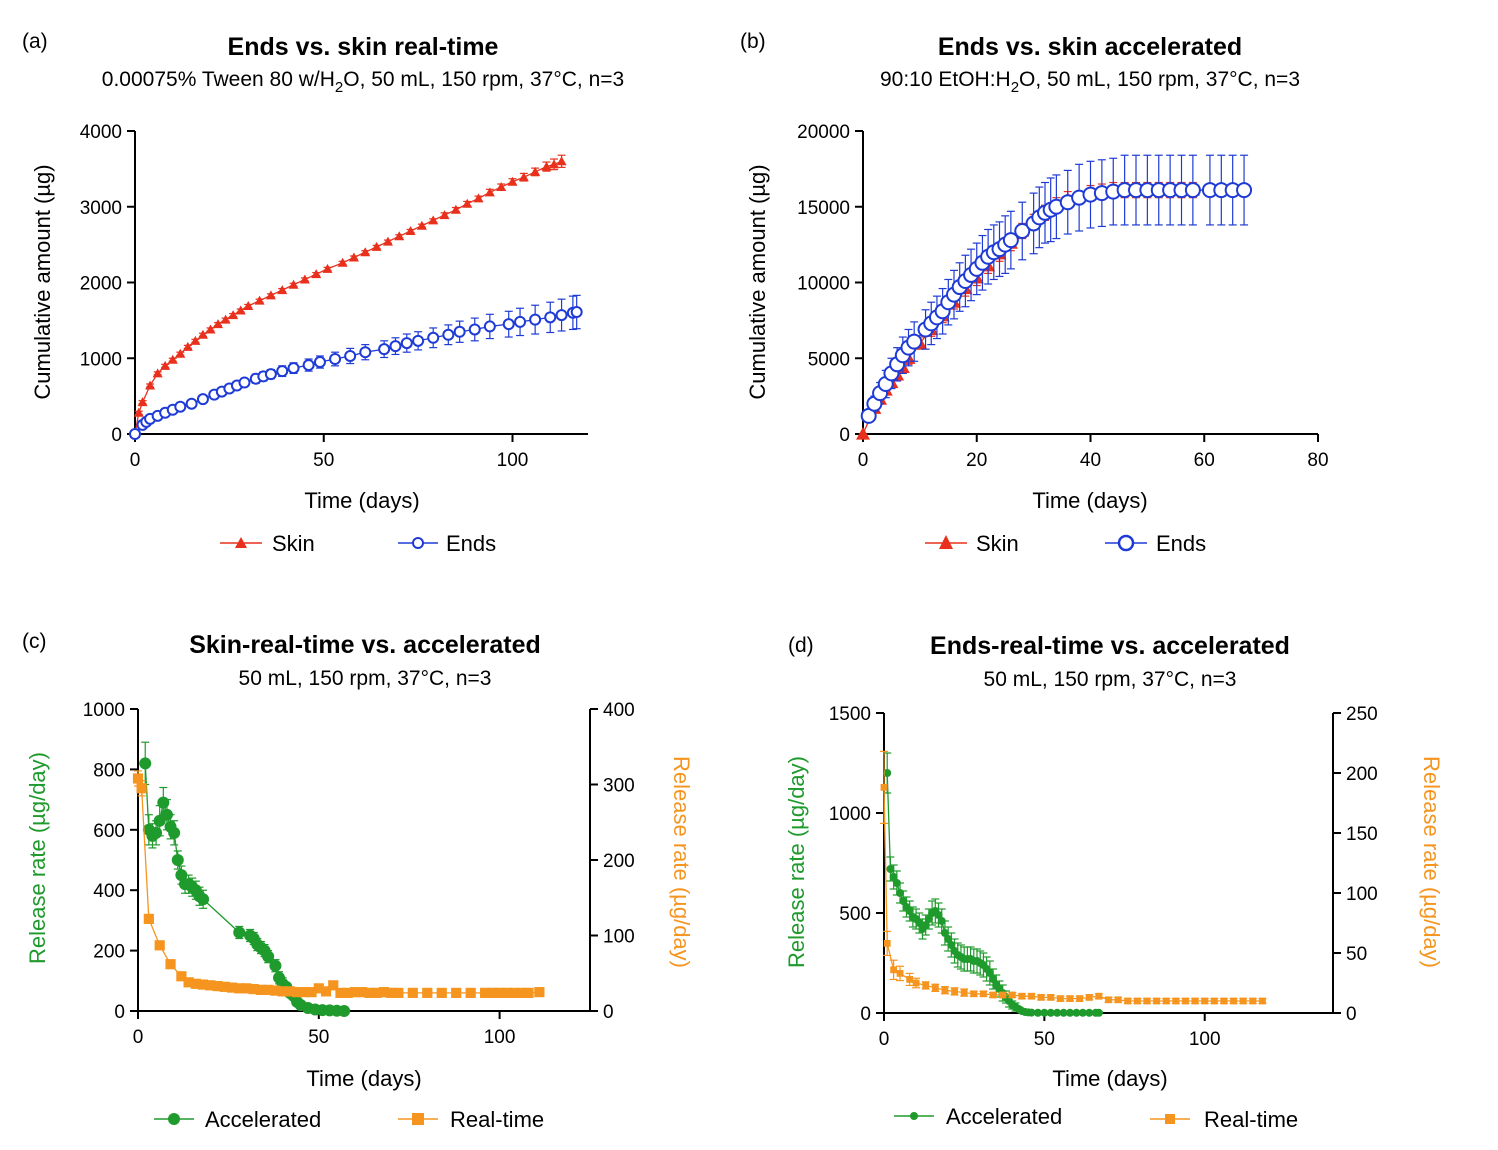 This screenshot has width=1498, height=1150. What do you see at coordinates (823, 284) in the screenshot?
I see `y-tick-label: 10000` at bounding box center [823, 284].